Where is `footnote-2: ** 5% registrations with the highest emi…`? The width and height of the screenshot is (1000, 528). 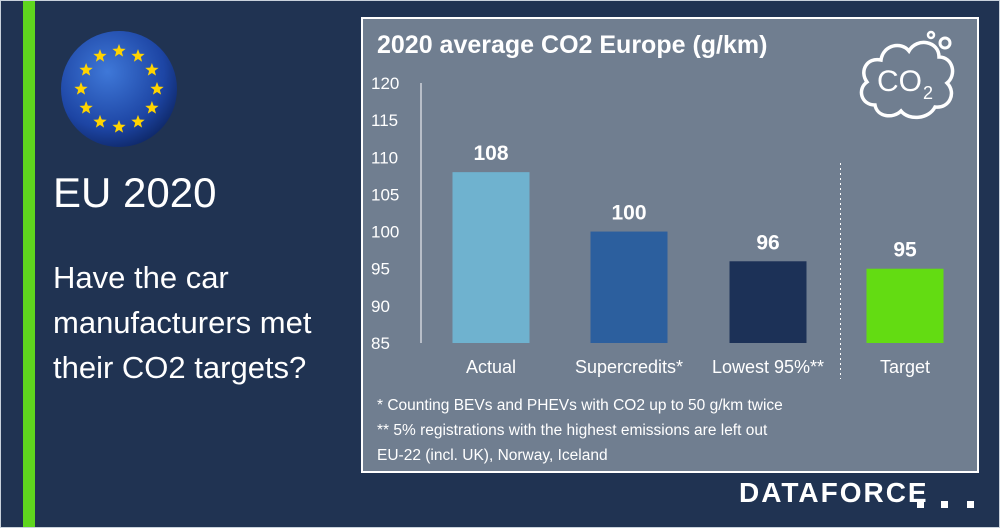 footnote-2: ** 5% registrations with the highest emi… is located at coordinates (572, 430).